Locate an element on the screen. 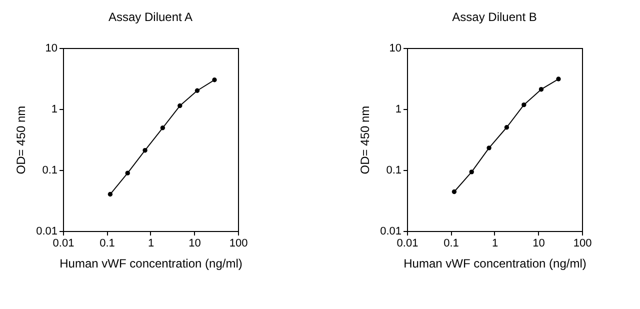 The width and height of the screenshot is (640, 309). chart-title: Assay Diluent B is located at coordinates (494, 17).